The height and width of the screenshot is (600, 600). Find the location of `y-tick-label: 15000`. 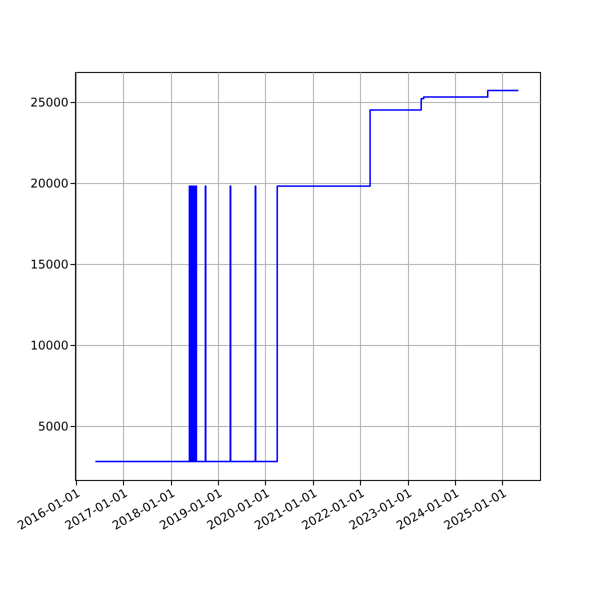

y-tick-label: 15000 is located at coordinates (49, 264).